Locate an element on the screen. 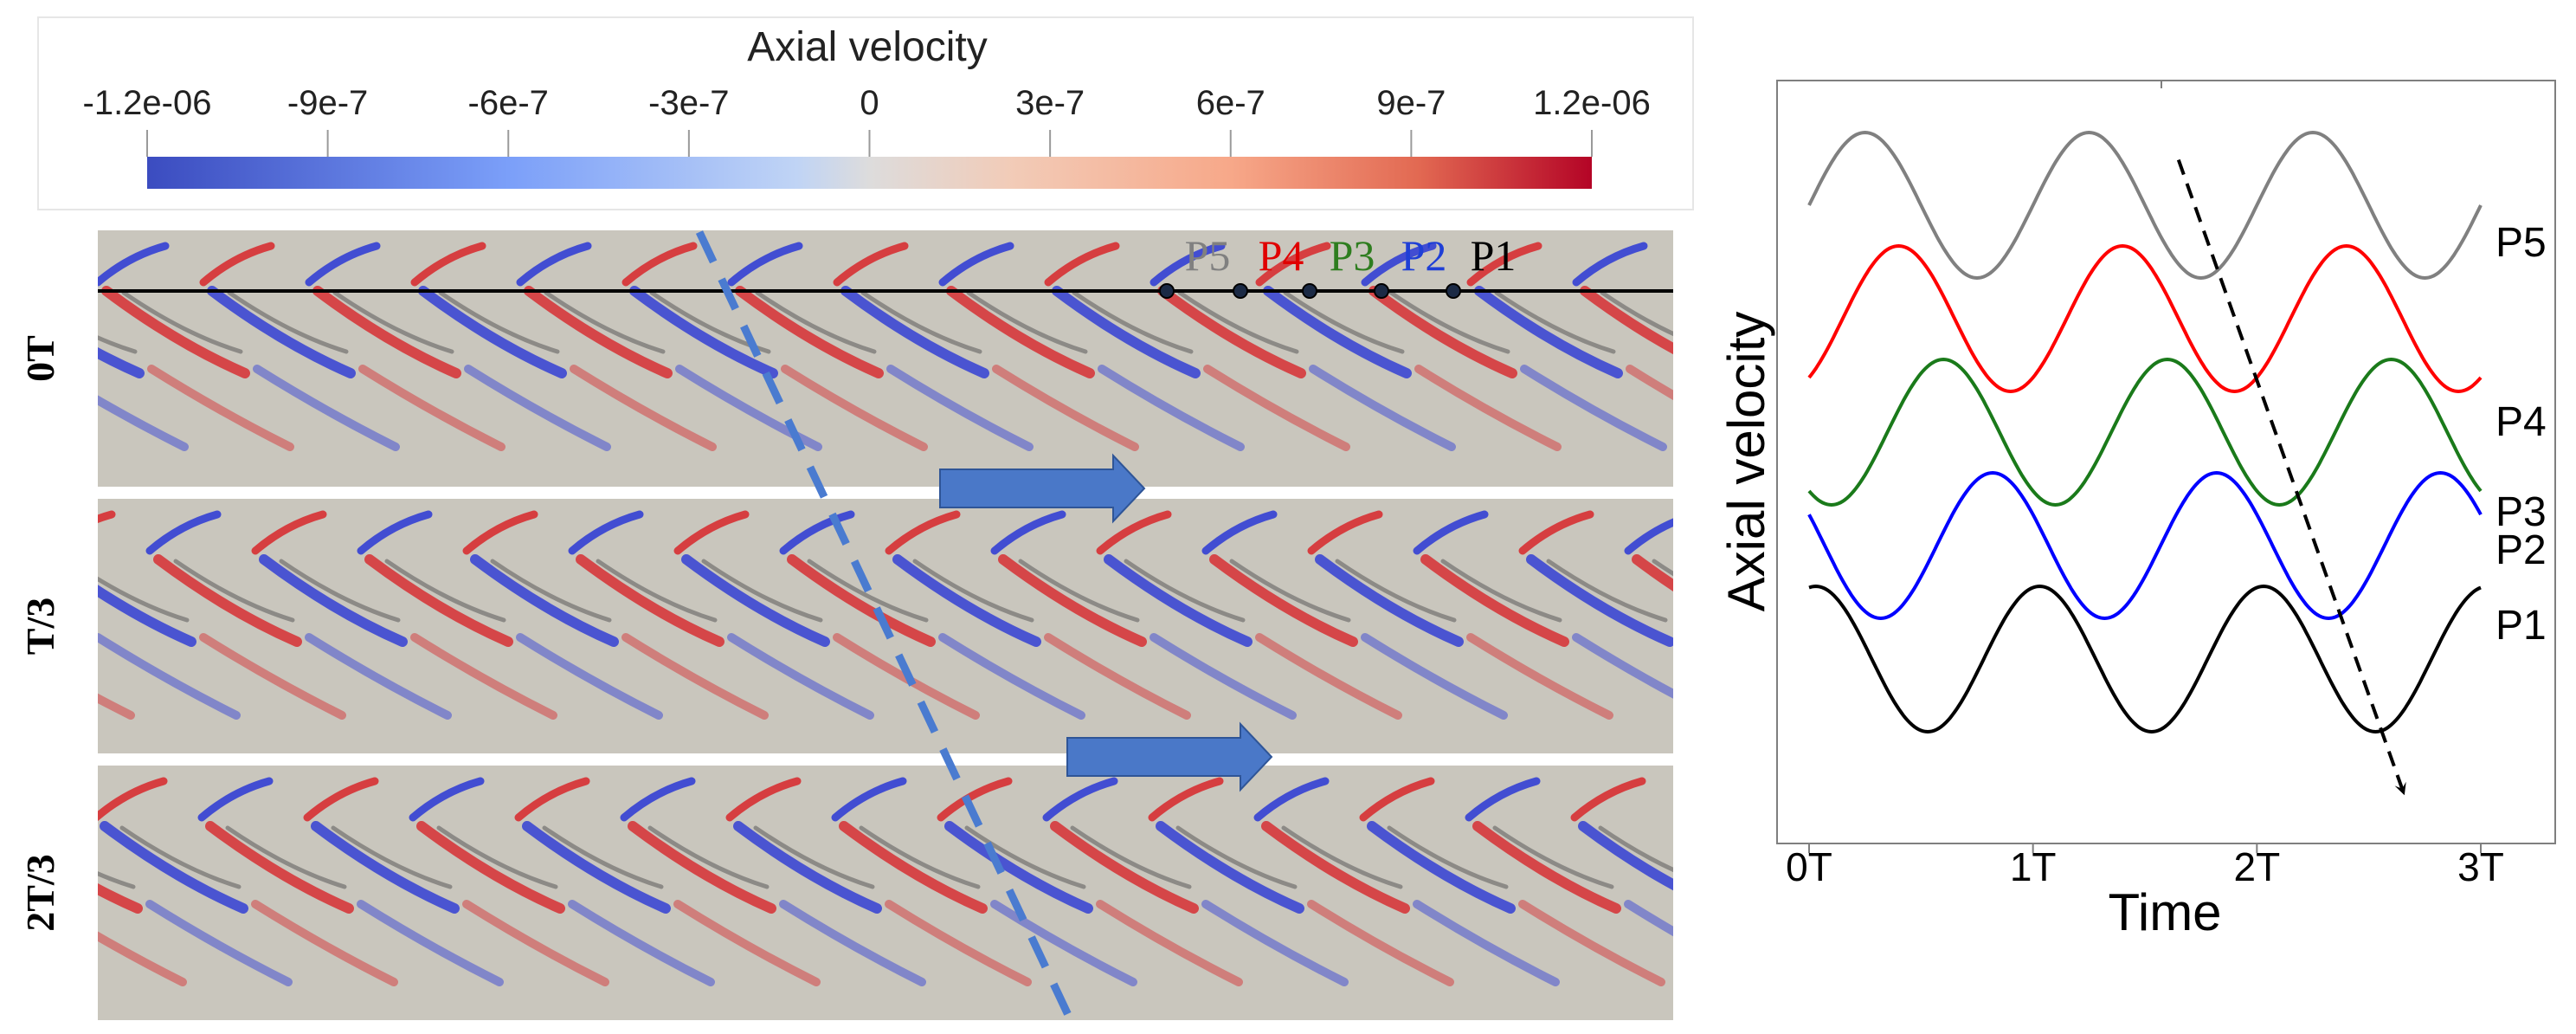  probe-markers is located at coordinates (1310, 291).